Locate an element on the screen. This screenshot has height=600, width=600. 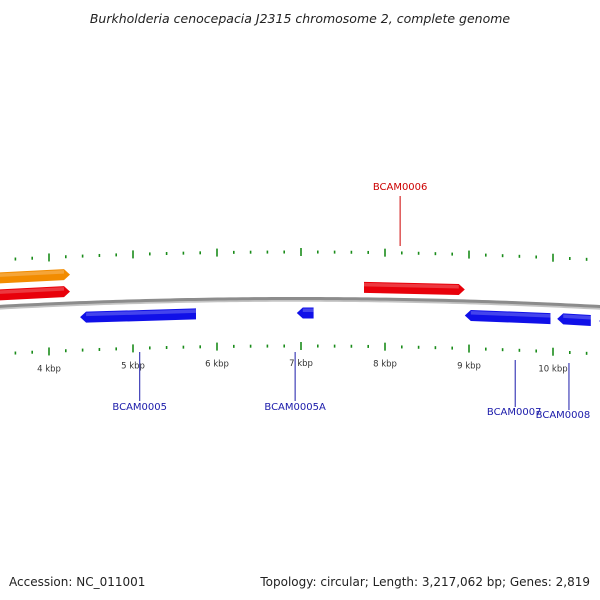
gene-label-bcam0005a: BCAM0005A is located at coordinates (295, 407).